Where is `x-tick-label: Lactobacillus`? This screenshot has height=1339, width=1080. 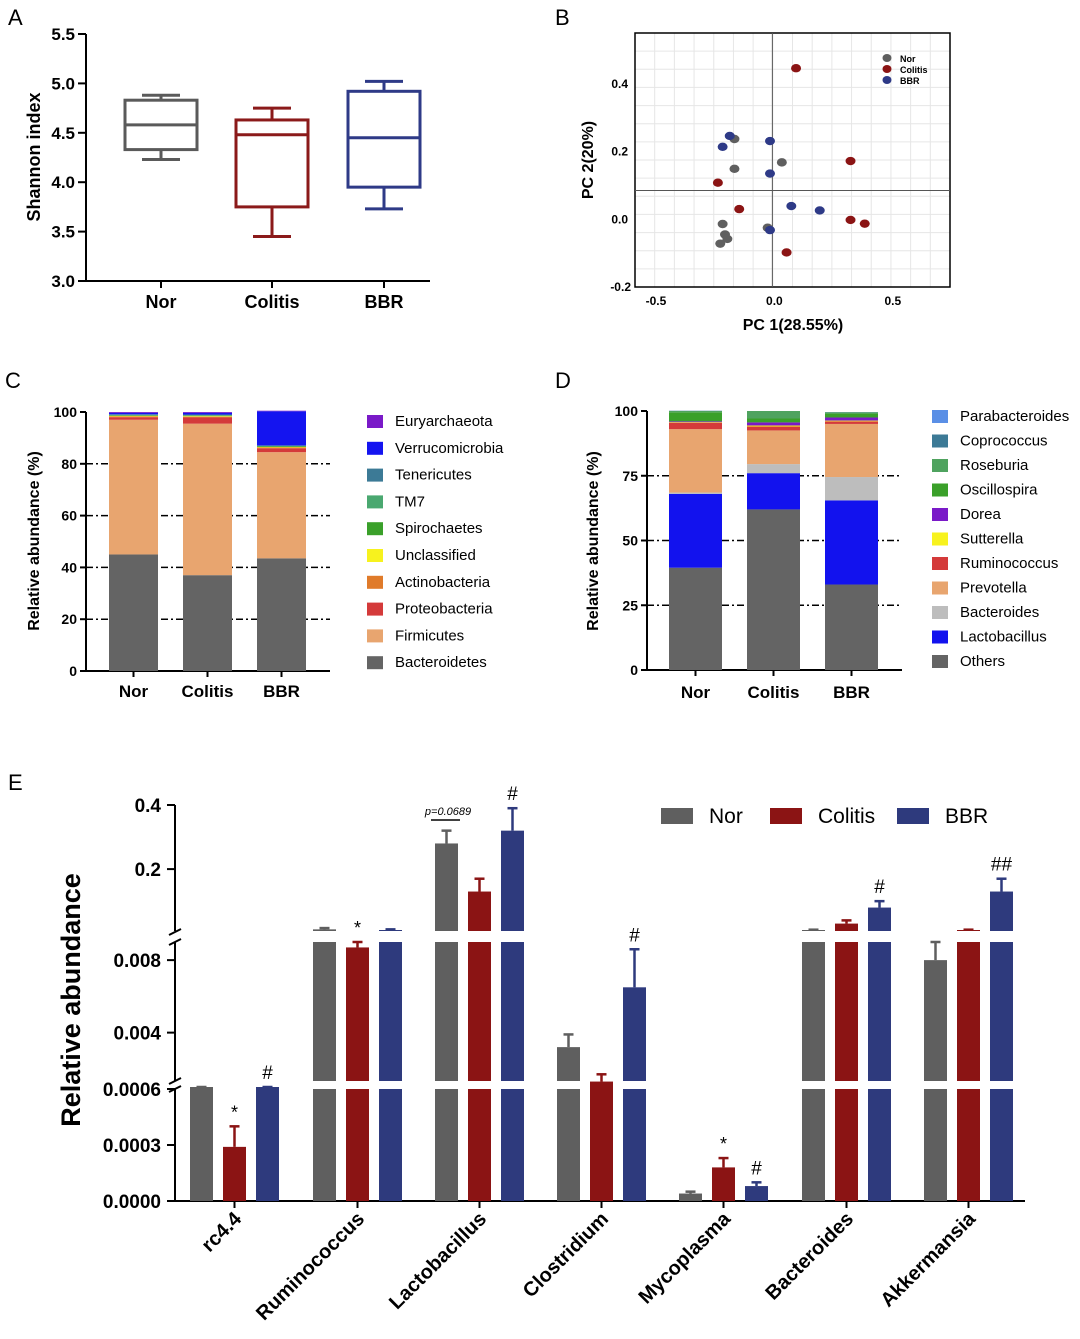
x-tick-label: Lactobacillus is located at coordinates (438, 1261).